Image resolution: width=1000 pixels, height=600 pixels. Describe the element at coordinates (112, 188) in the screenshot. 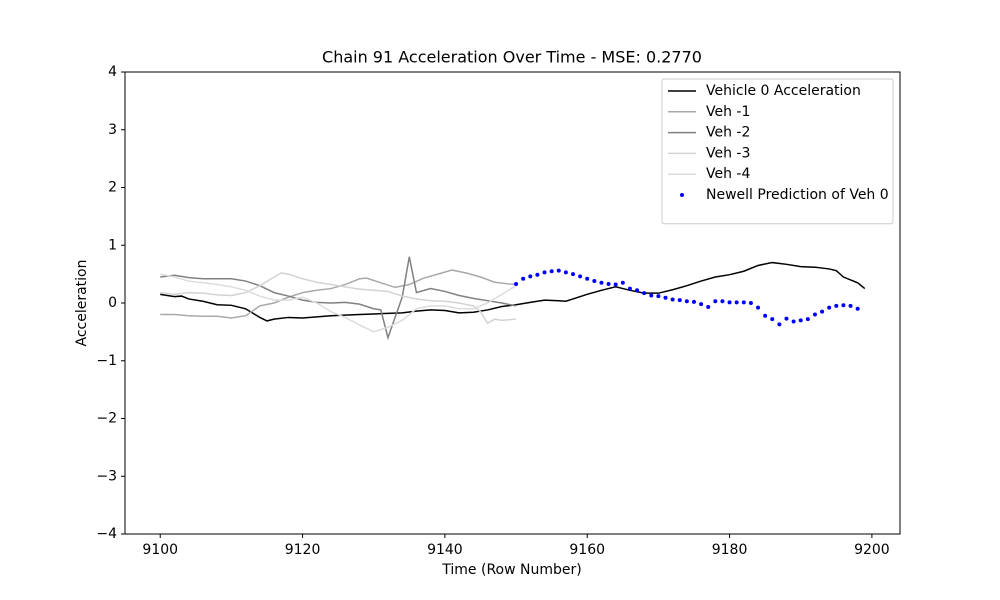

I see `y-tick-label: 2` at that location.